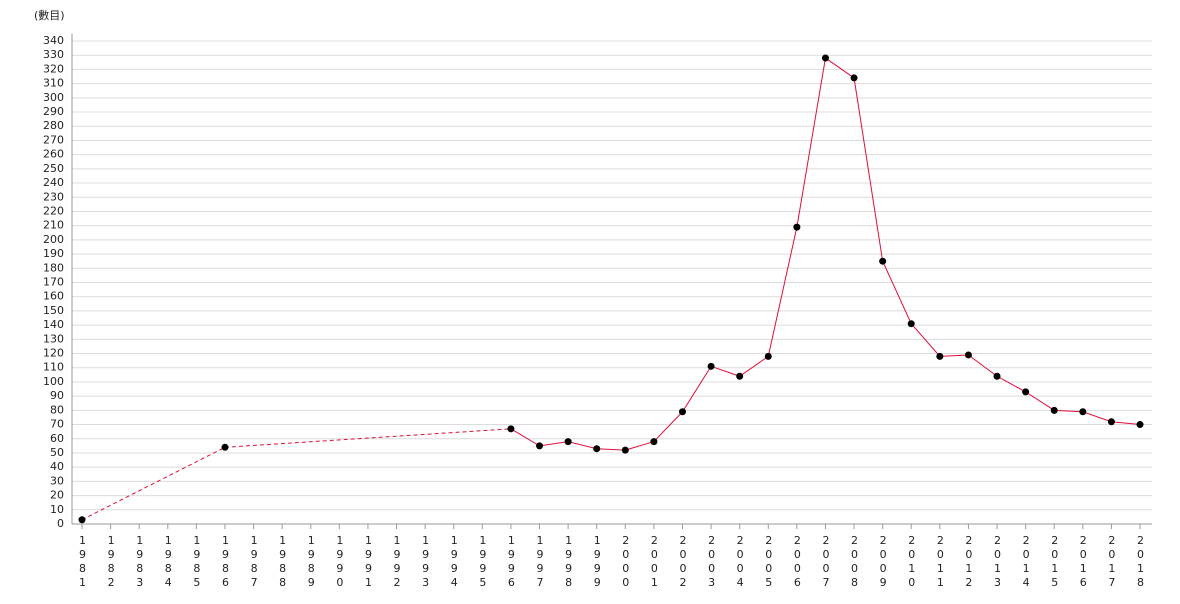  What do you see at coordinates (740, 562) in the screenshot?
I see `x-tick-label: 2004` at bounding box center [740, 562].